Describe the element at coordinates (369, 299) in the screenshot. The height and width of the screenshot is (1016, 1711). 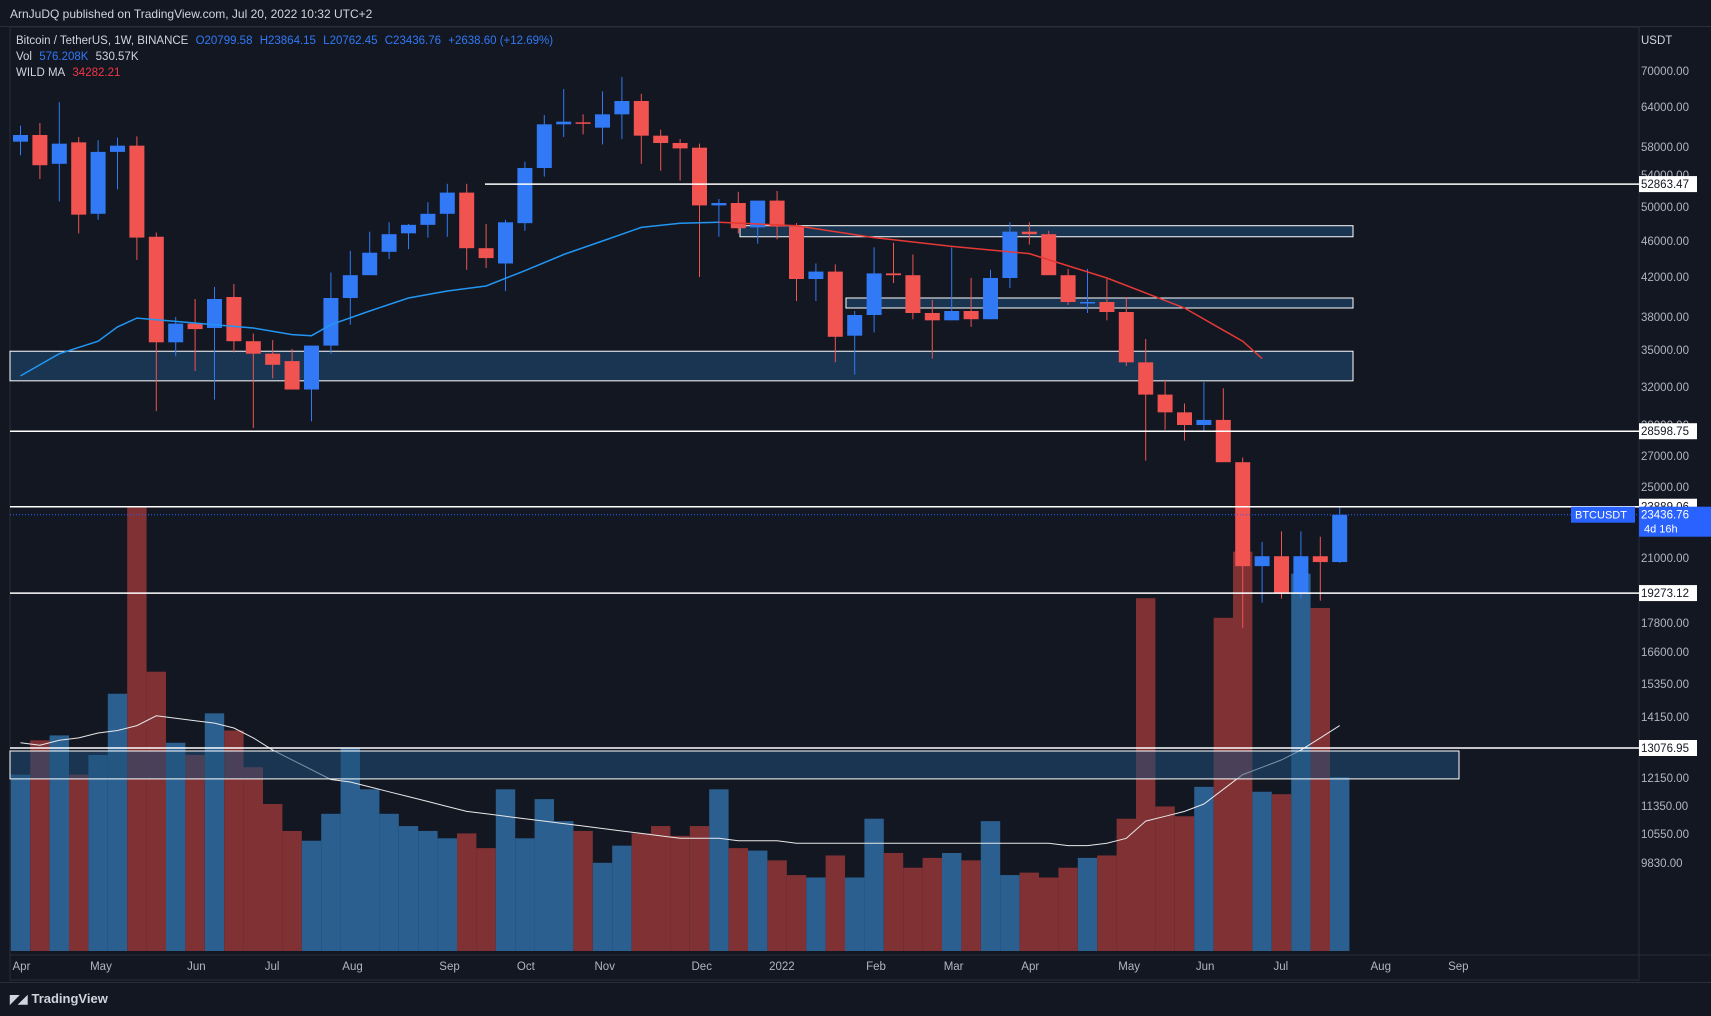
I see `ma-line-blue` at that location.